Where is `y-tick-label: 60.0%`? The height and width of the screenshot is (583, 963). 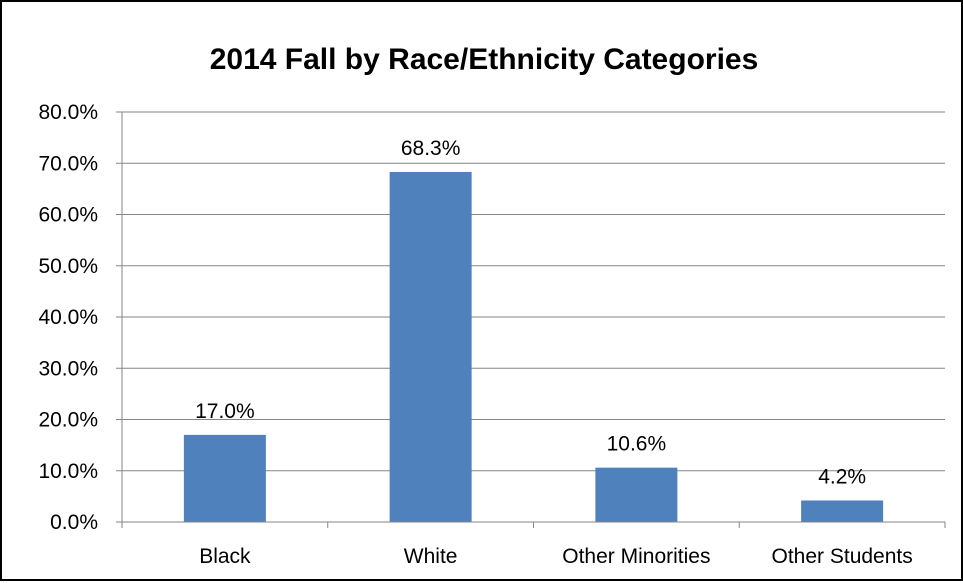
y-tick-label: 60.0% is located at coordinates (68, 215).